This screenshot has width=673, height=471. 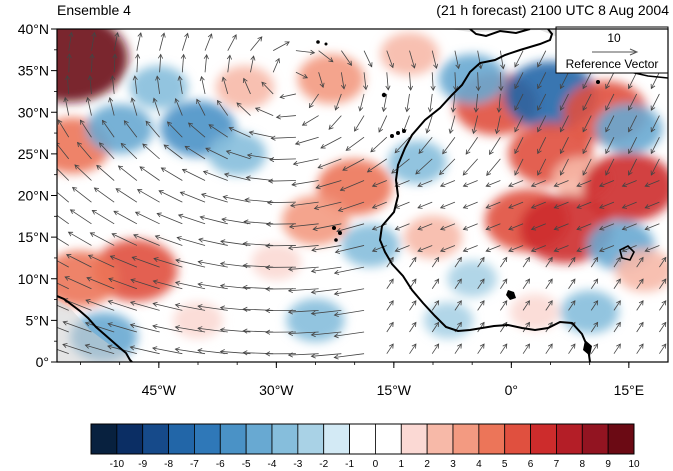 I want to click on reference-vector-box, so click(x=612, y=50).